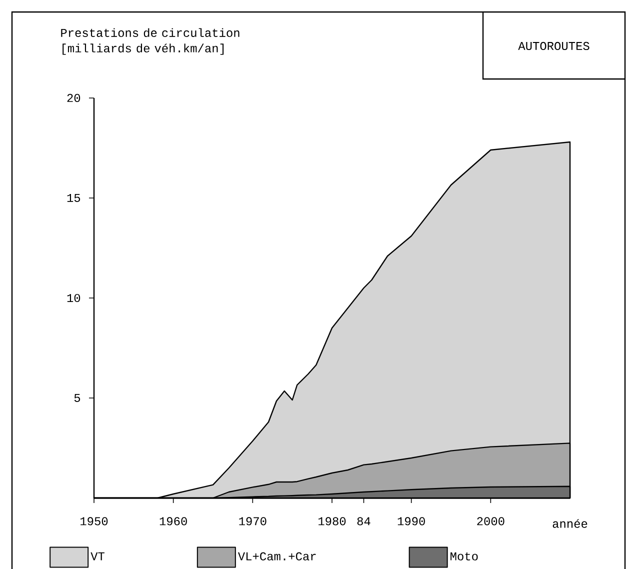  What do you see at coordinates (252, 521) in the screenshot?
I see `x-tick-label: 1970` at bounding box center [252, 521].